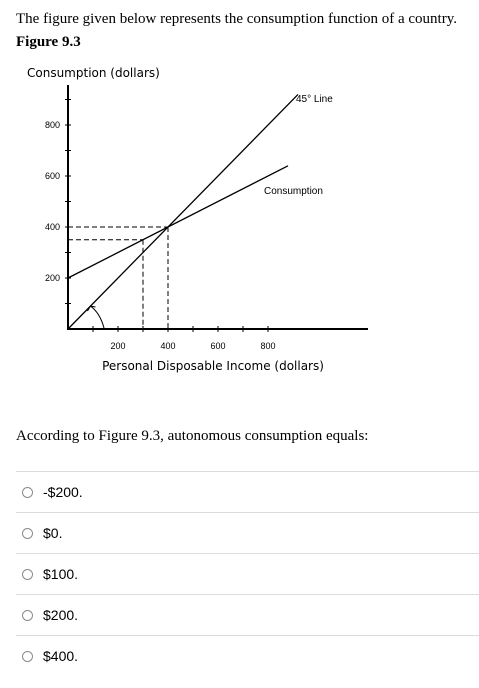 Image resolution: width=479 pixels, height=688 pixels. I want to click on x-axis-label: Personal Disposable Income (dollars), so click(213, 366).